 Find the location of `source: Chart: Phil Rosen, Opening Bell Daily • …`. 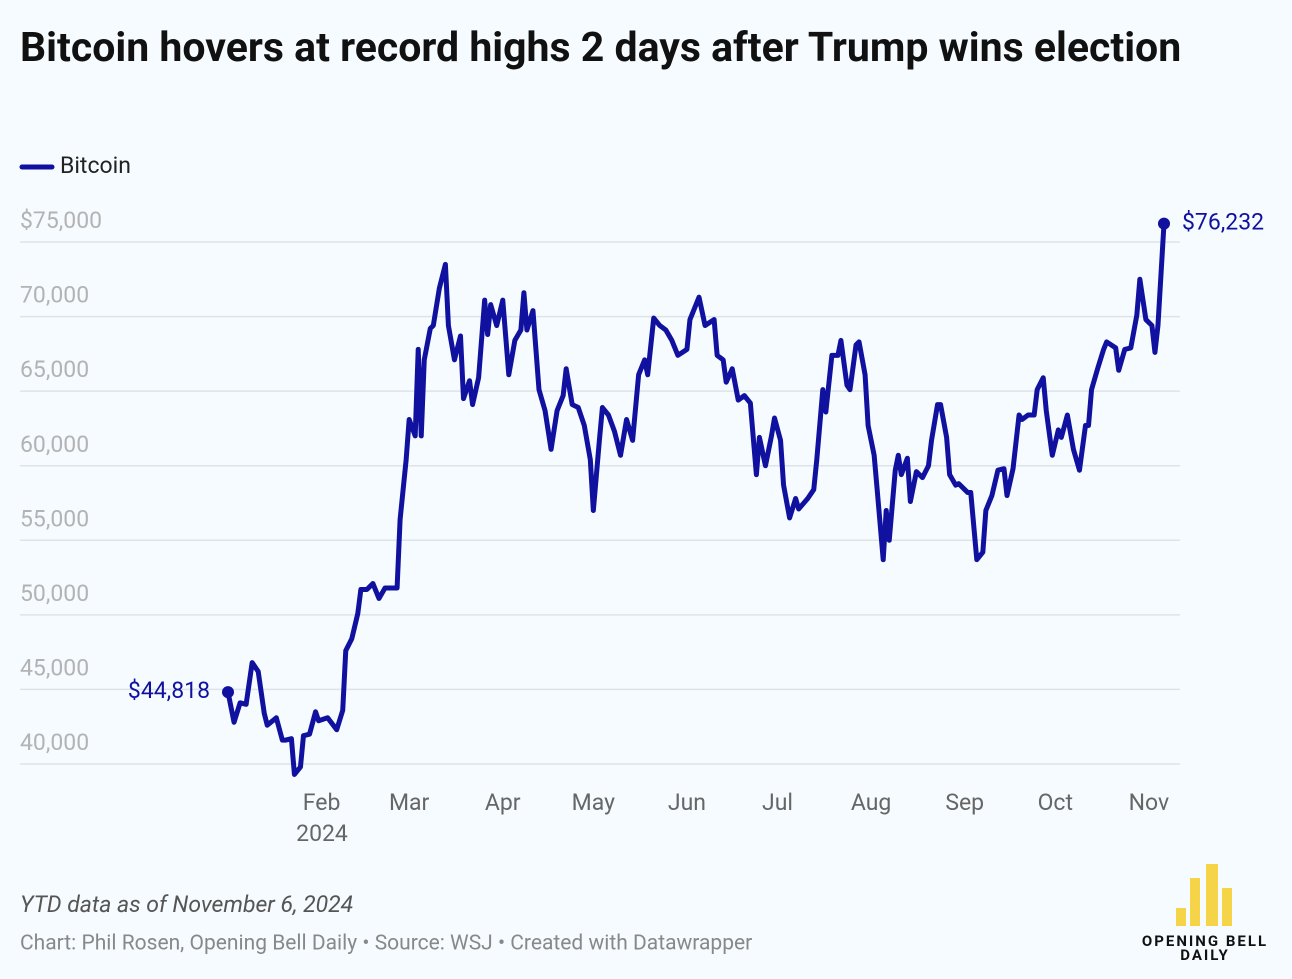

source: Chart: Phil Rosen, Opening Bell Daily • … is located at coordinates (386, 944).